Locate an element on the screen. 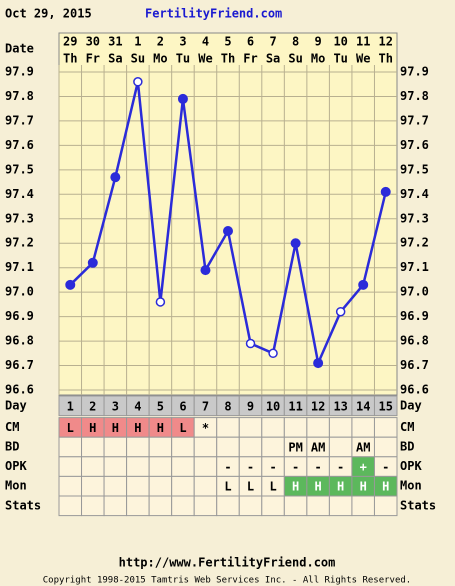 The width and height of the screenshot is (455, 586). x-tick-label: 4 is located at coordinates (205, 42).